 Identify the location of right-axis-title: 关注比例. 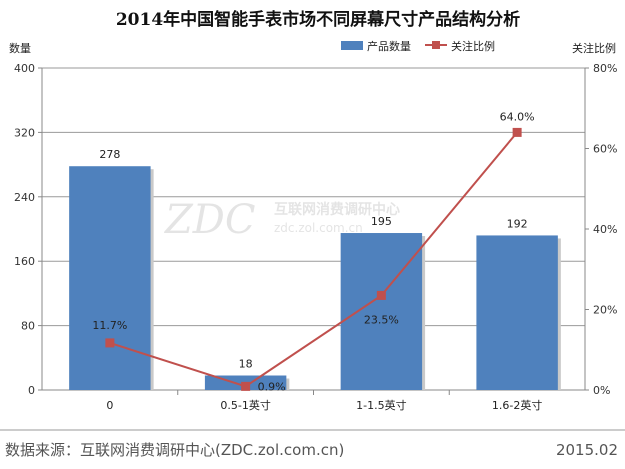
(594, 48).